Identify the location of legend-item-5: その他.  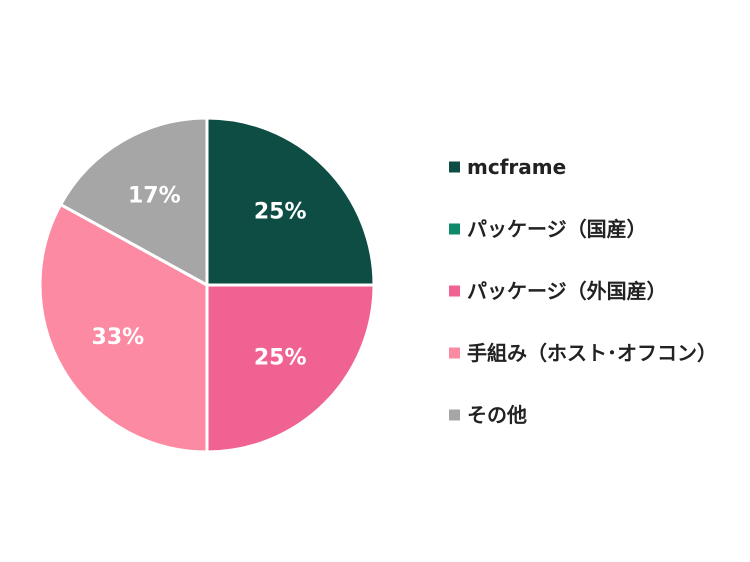
(488, 415).